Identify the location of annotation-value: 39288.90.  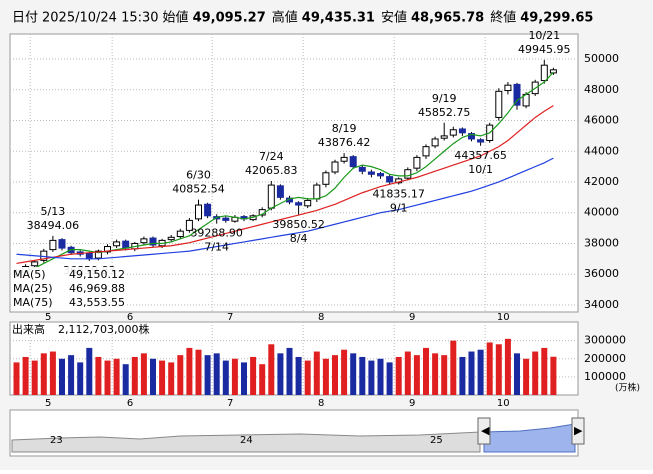
(216, 233).